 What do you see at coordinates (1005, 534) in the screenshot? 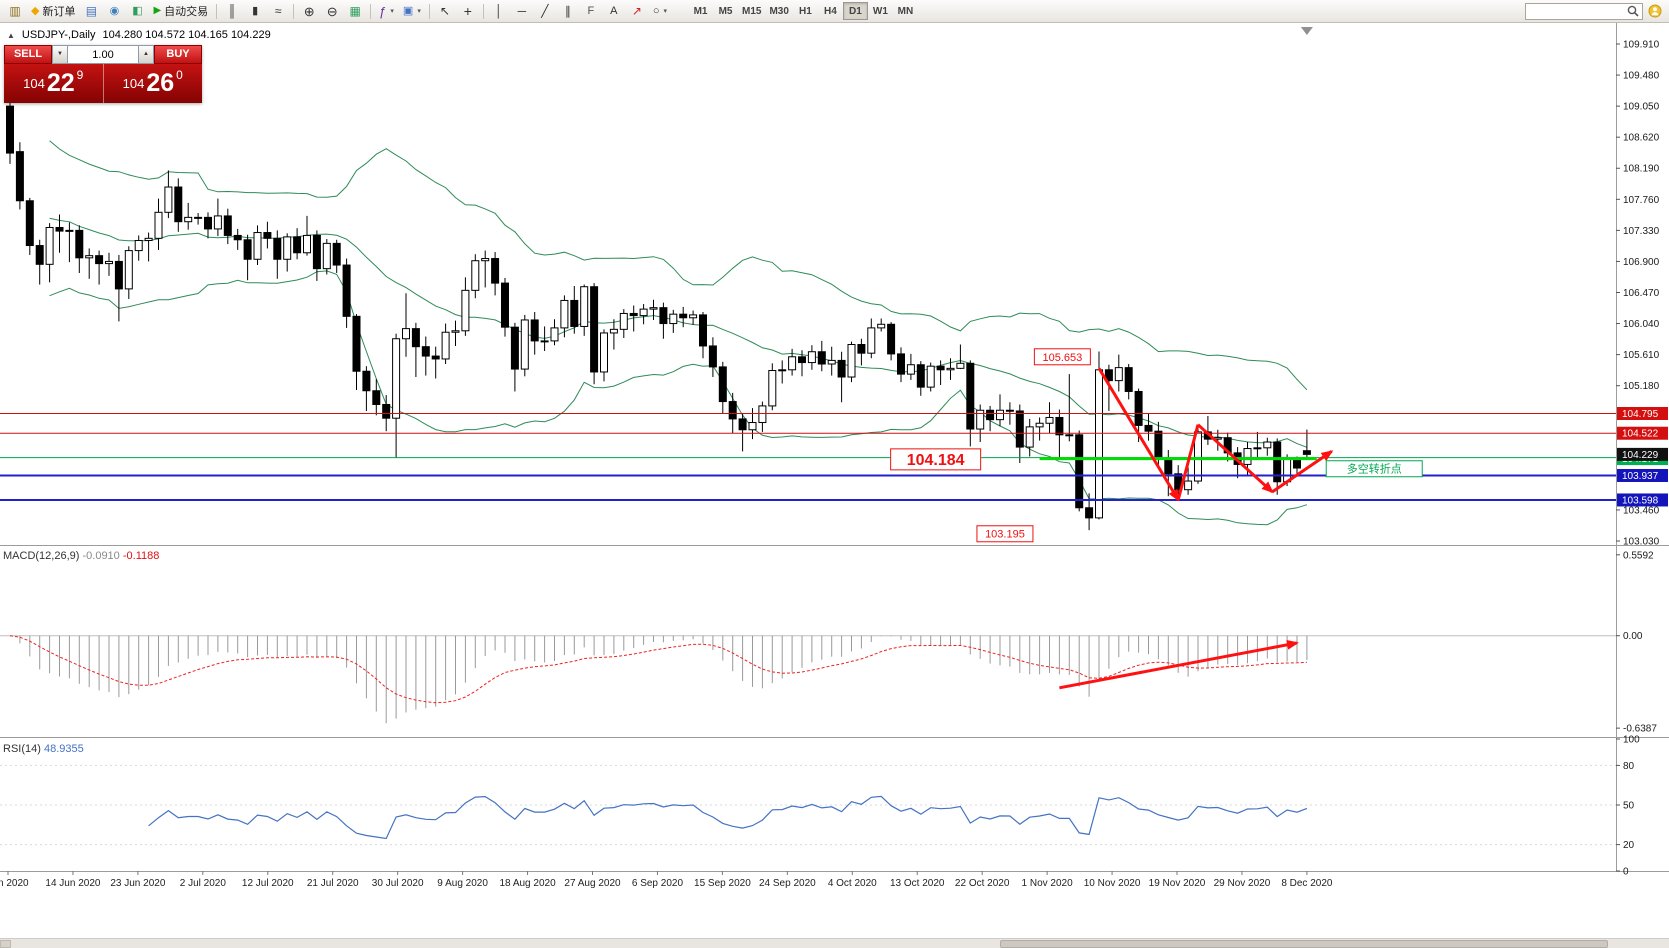
I see `swing-low-label: 103.195` at bounding box center [1005, 534].